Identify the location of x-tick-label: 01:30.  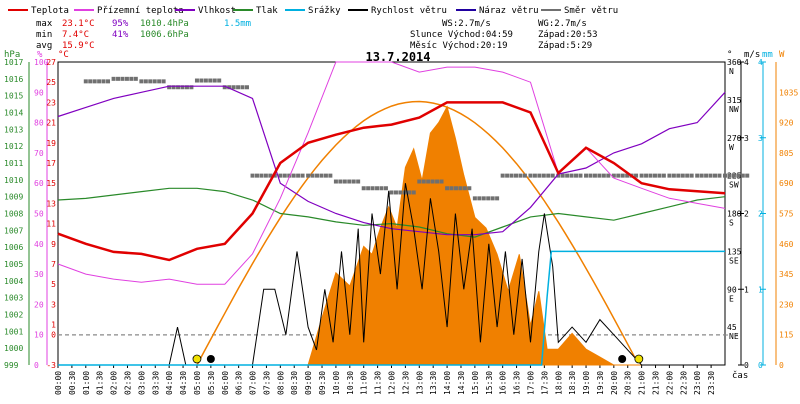
(100, 383).